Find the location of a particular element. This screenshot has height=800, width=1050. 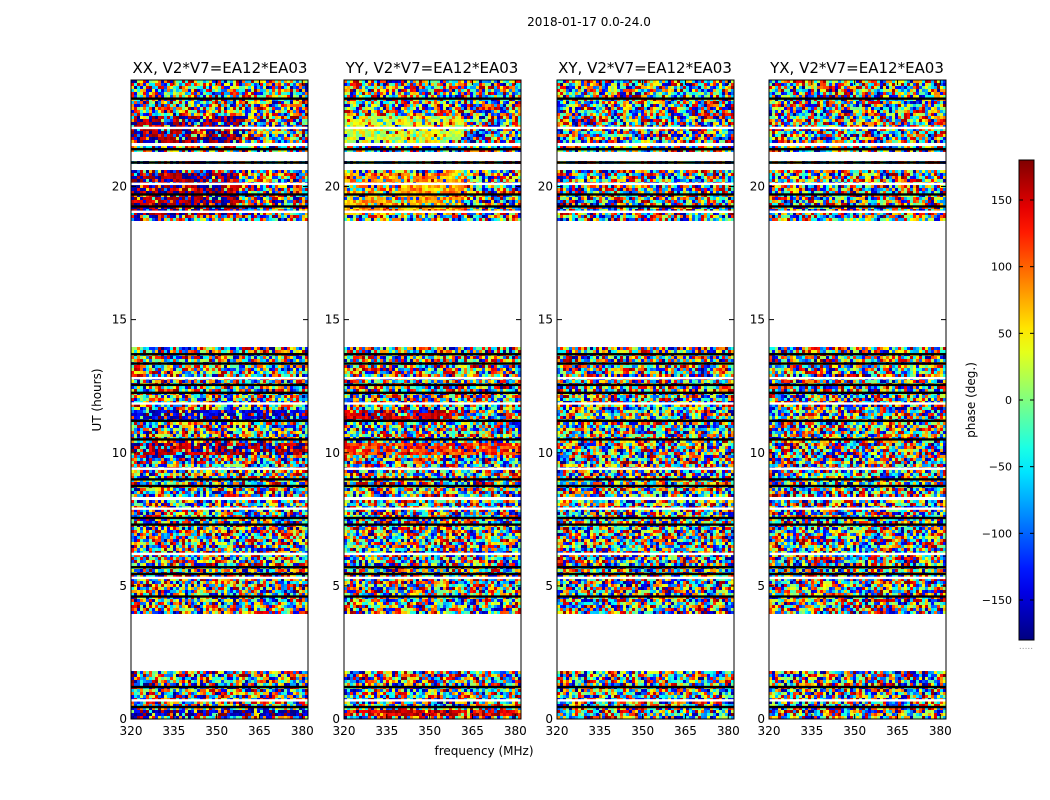

x-tick-label: 335 is located at coordinates (599, 731).